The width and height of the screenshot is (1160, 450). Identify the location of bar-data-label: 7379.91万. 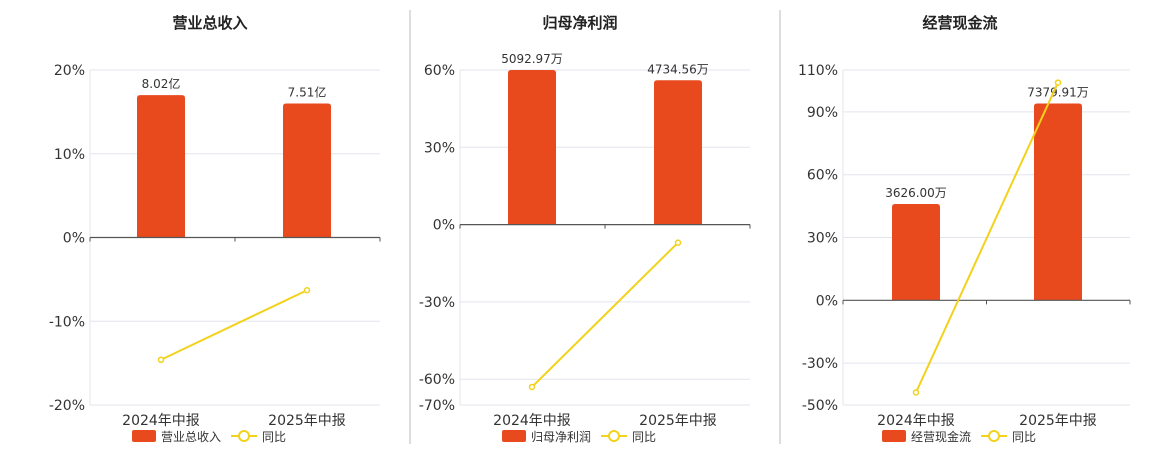
(1058, 93).